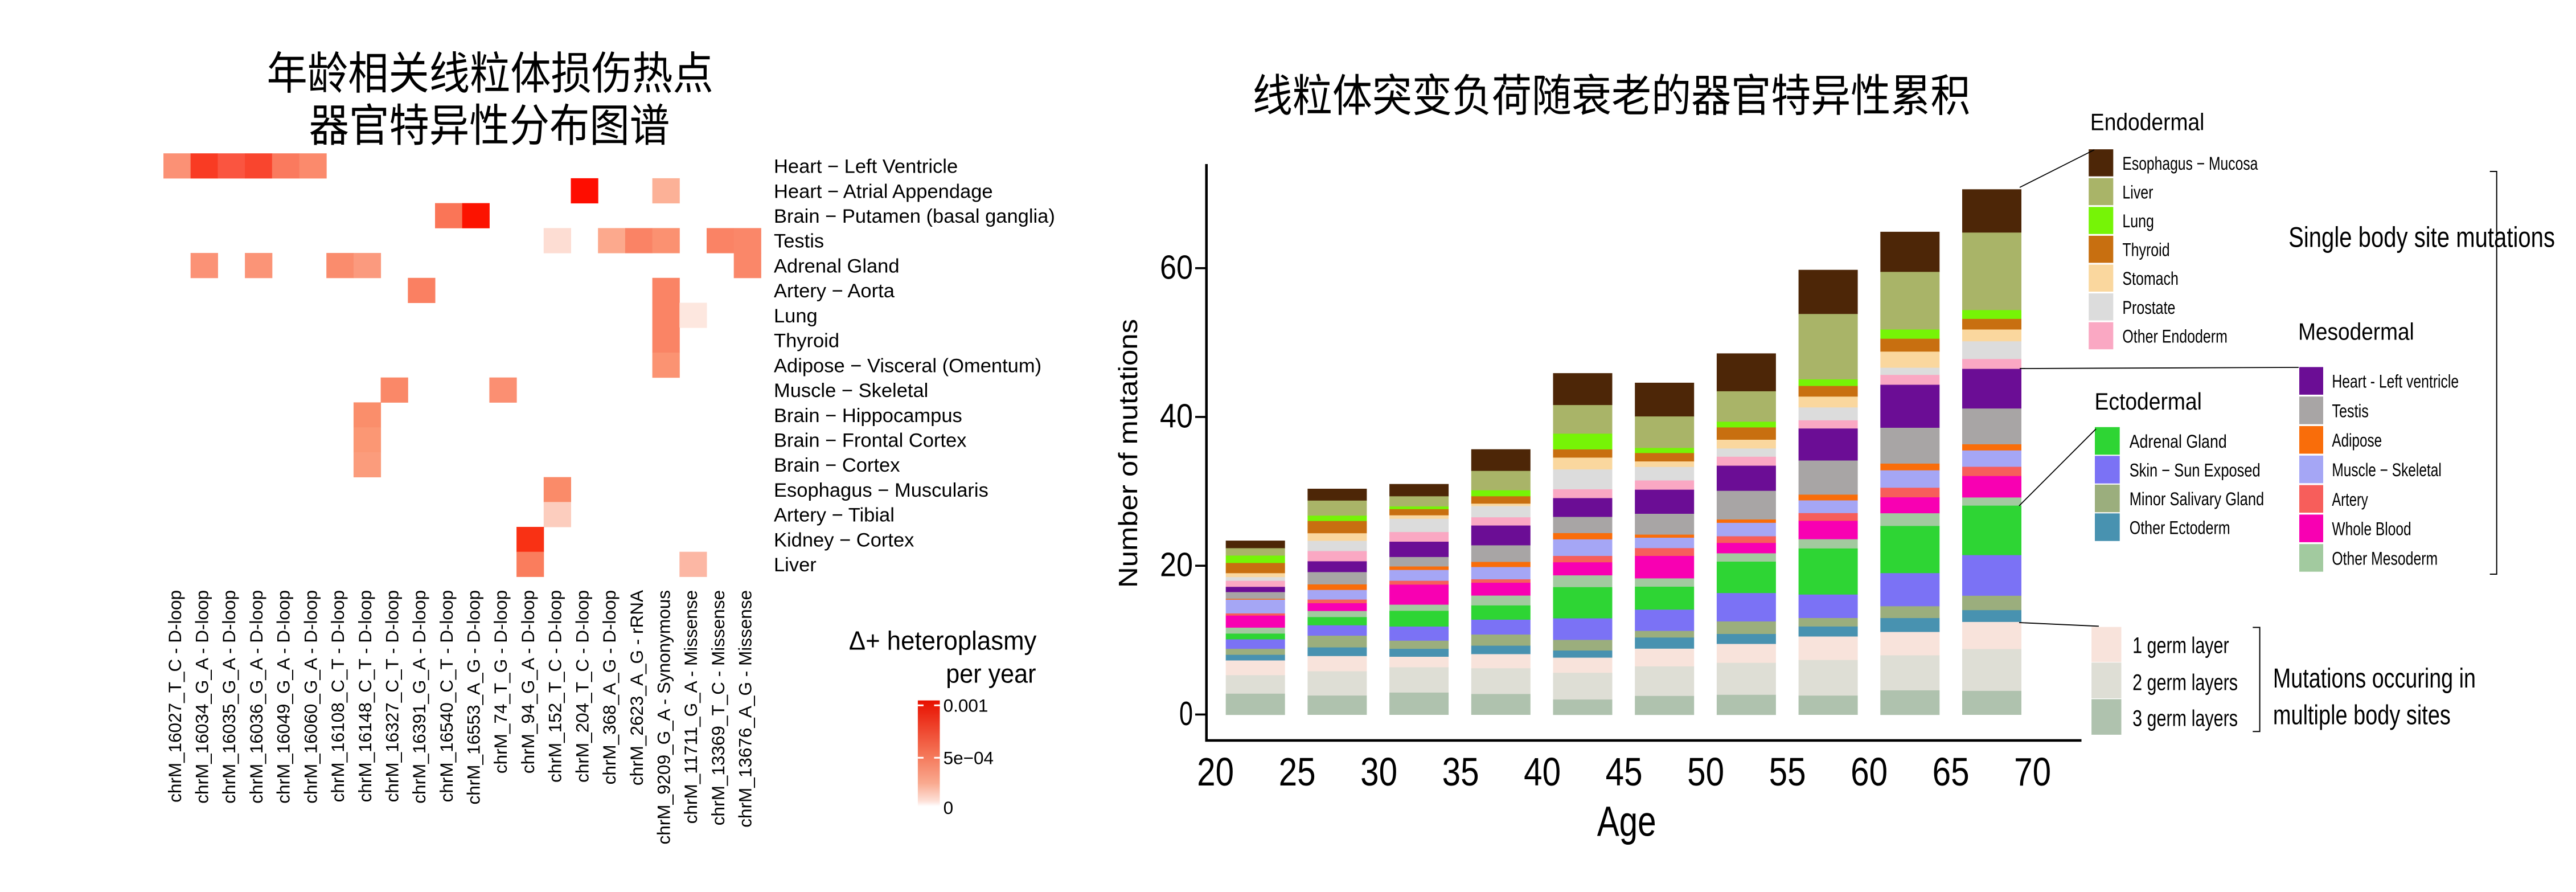  What do you see at coordinates (582, 686) in the screenshot?
I see `svg-text: chrM_204_T_C - D-loop` at bounding box center [582, 686].